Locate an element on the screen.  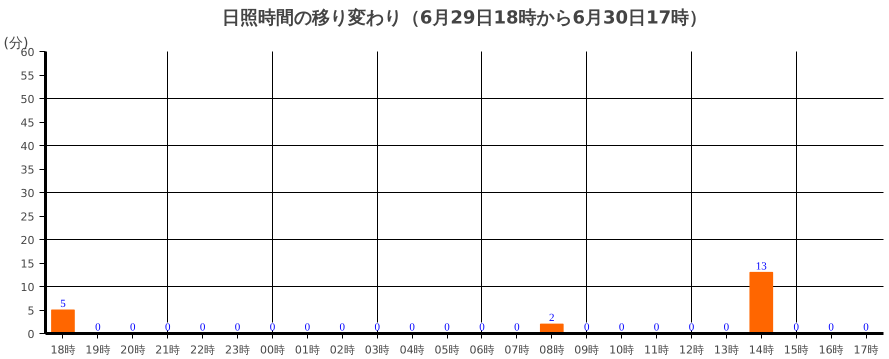
x-tick-label: 12時 is located at coordinates (691, 350).